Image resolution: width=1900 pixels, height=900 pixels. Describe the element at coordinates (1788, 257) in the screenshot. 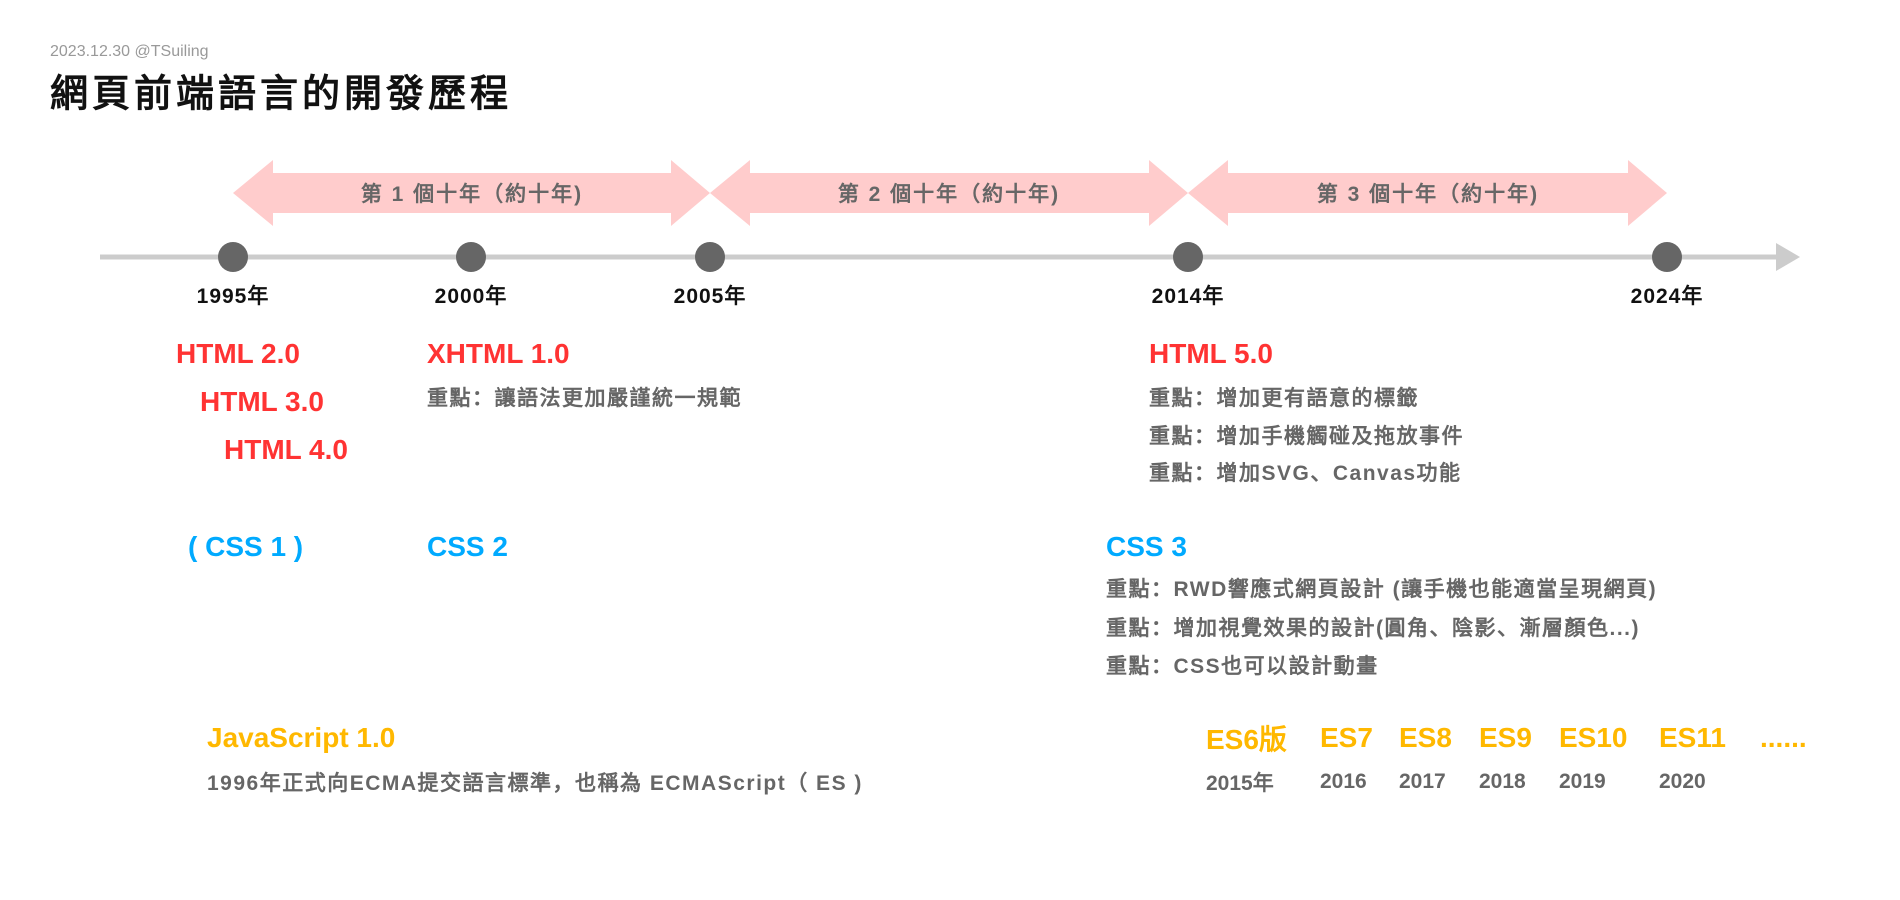

I see `timeline-arrowhead` at that location.